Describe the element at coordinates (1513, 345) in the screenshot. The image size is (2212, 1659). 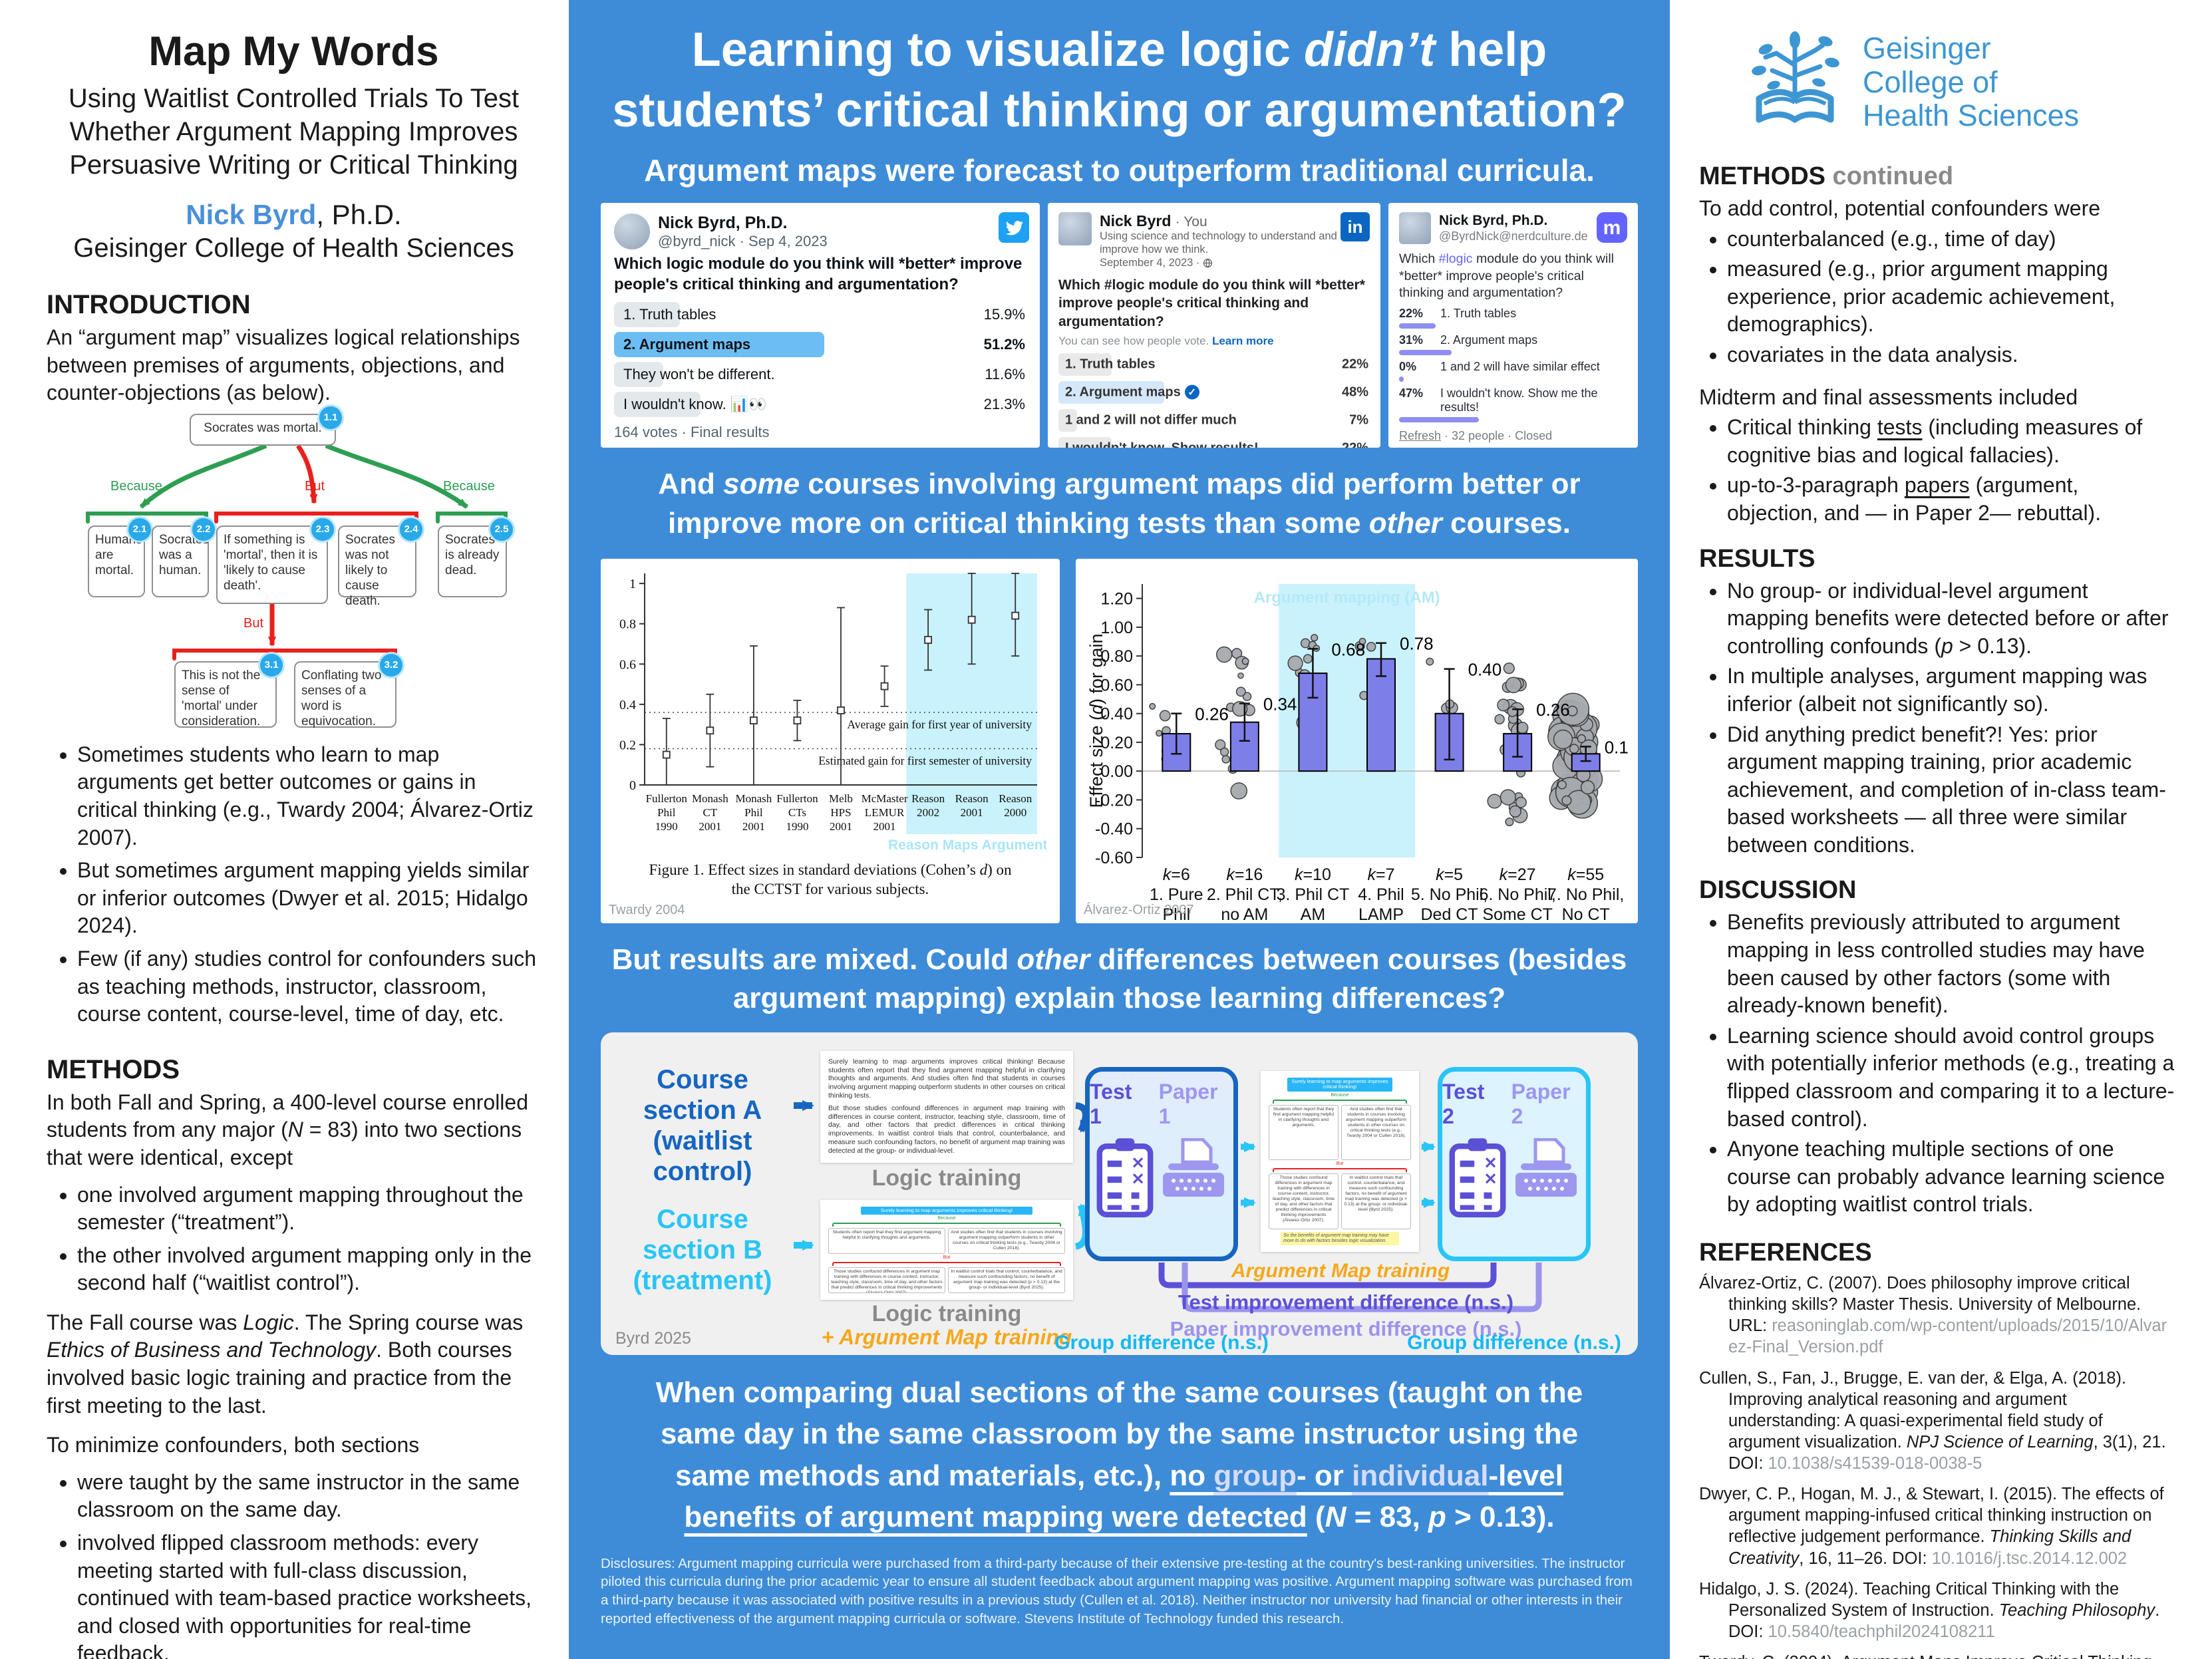
I see `poll-option: 31% 2. Argument maps` at that location.